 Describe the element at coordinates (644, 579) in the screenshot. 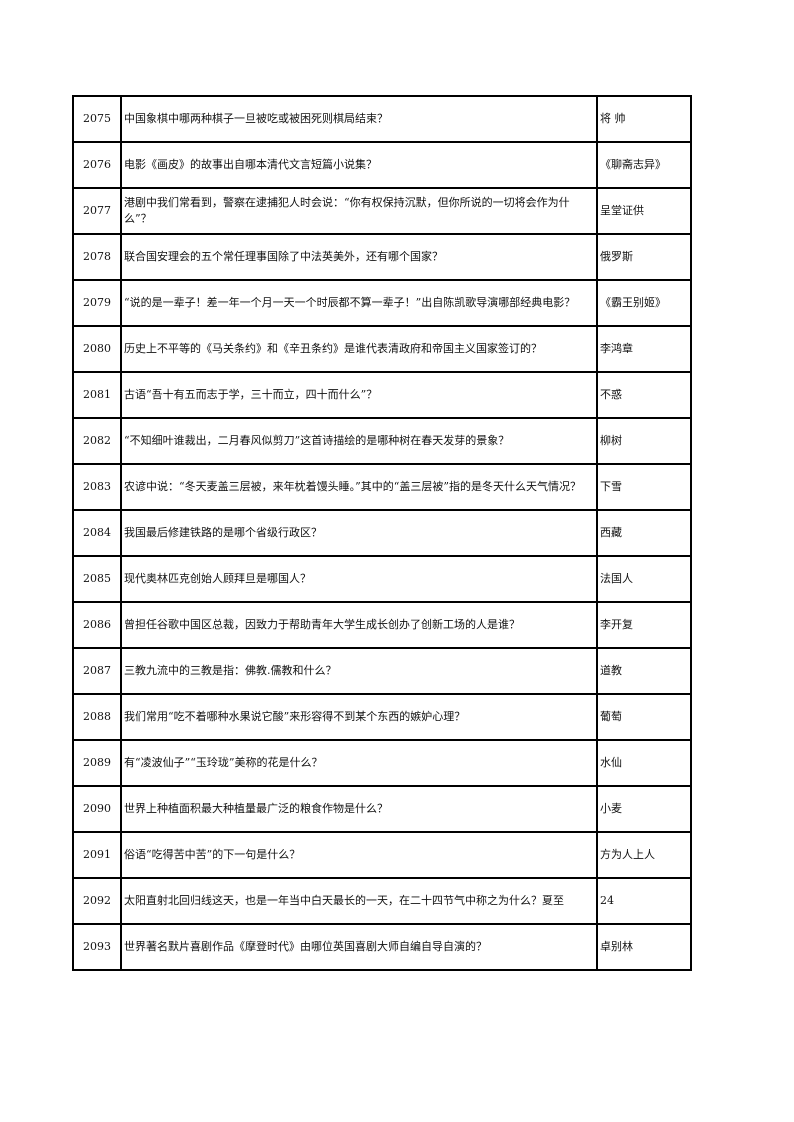

I see `answer-cell: 法国人` at that location.